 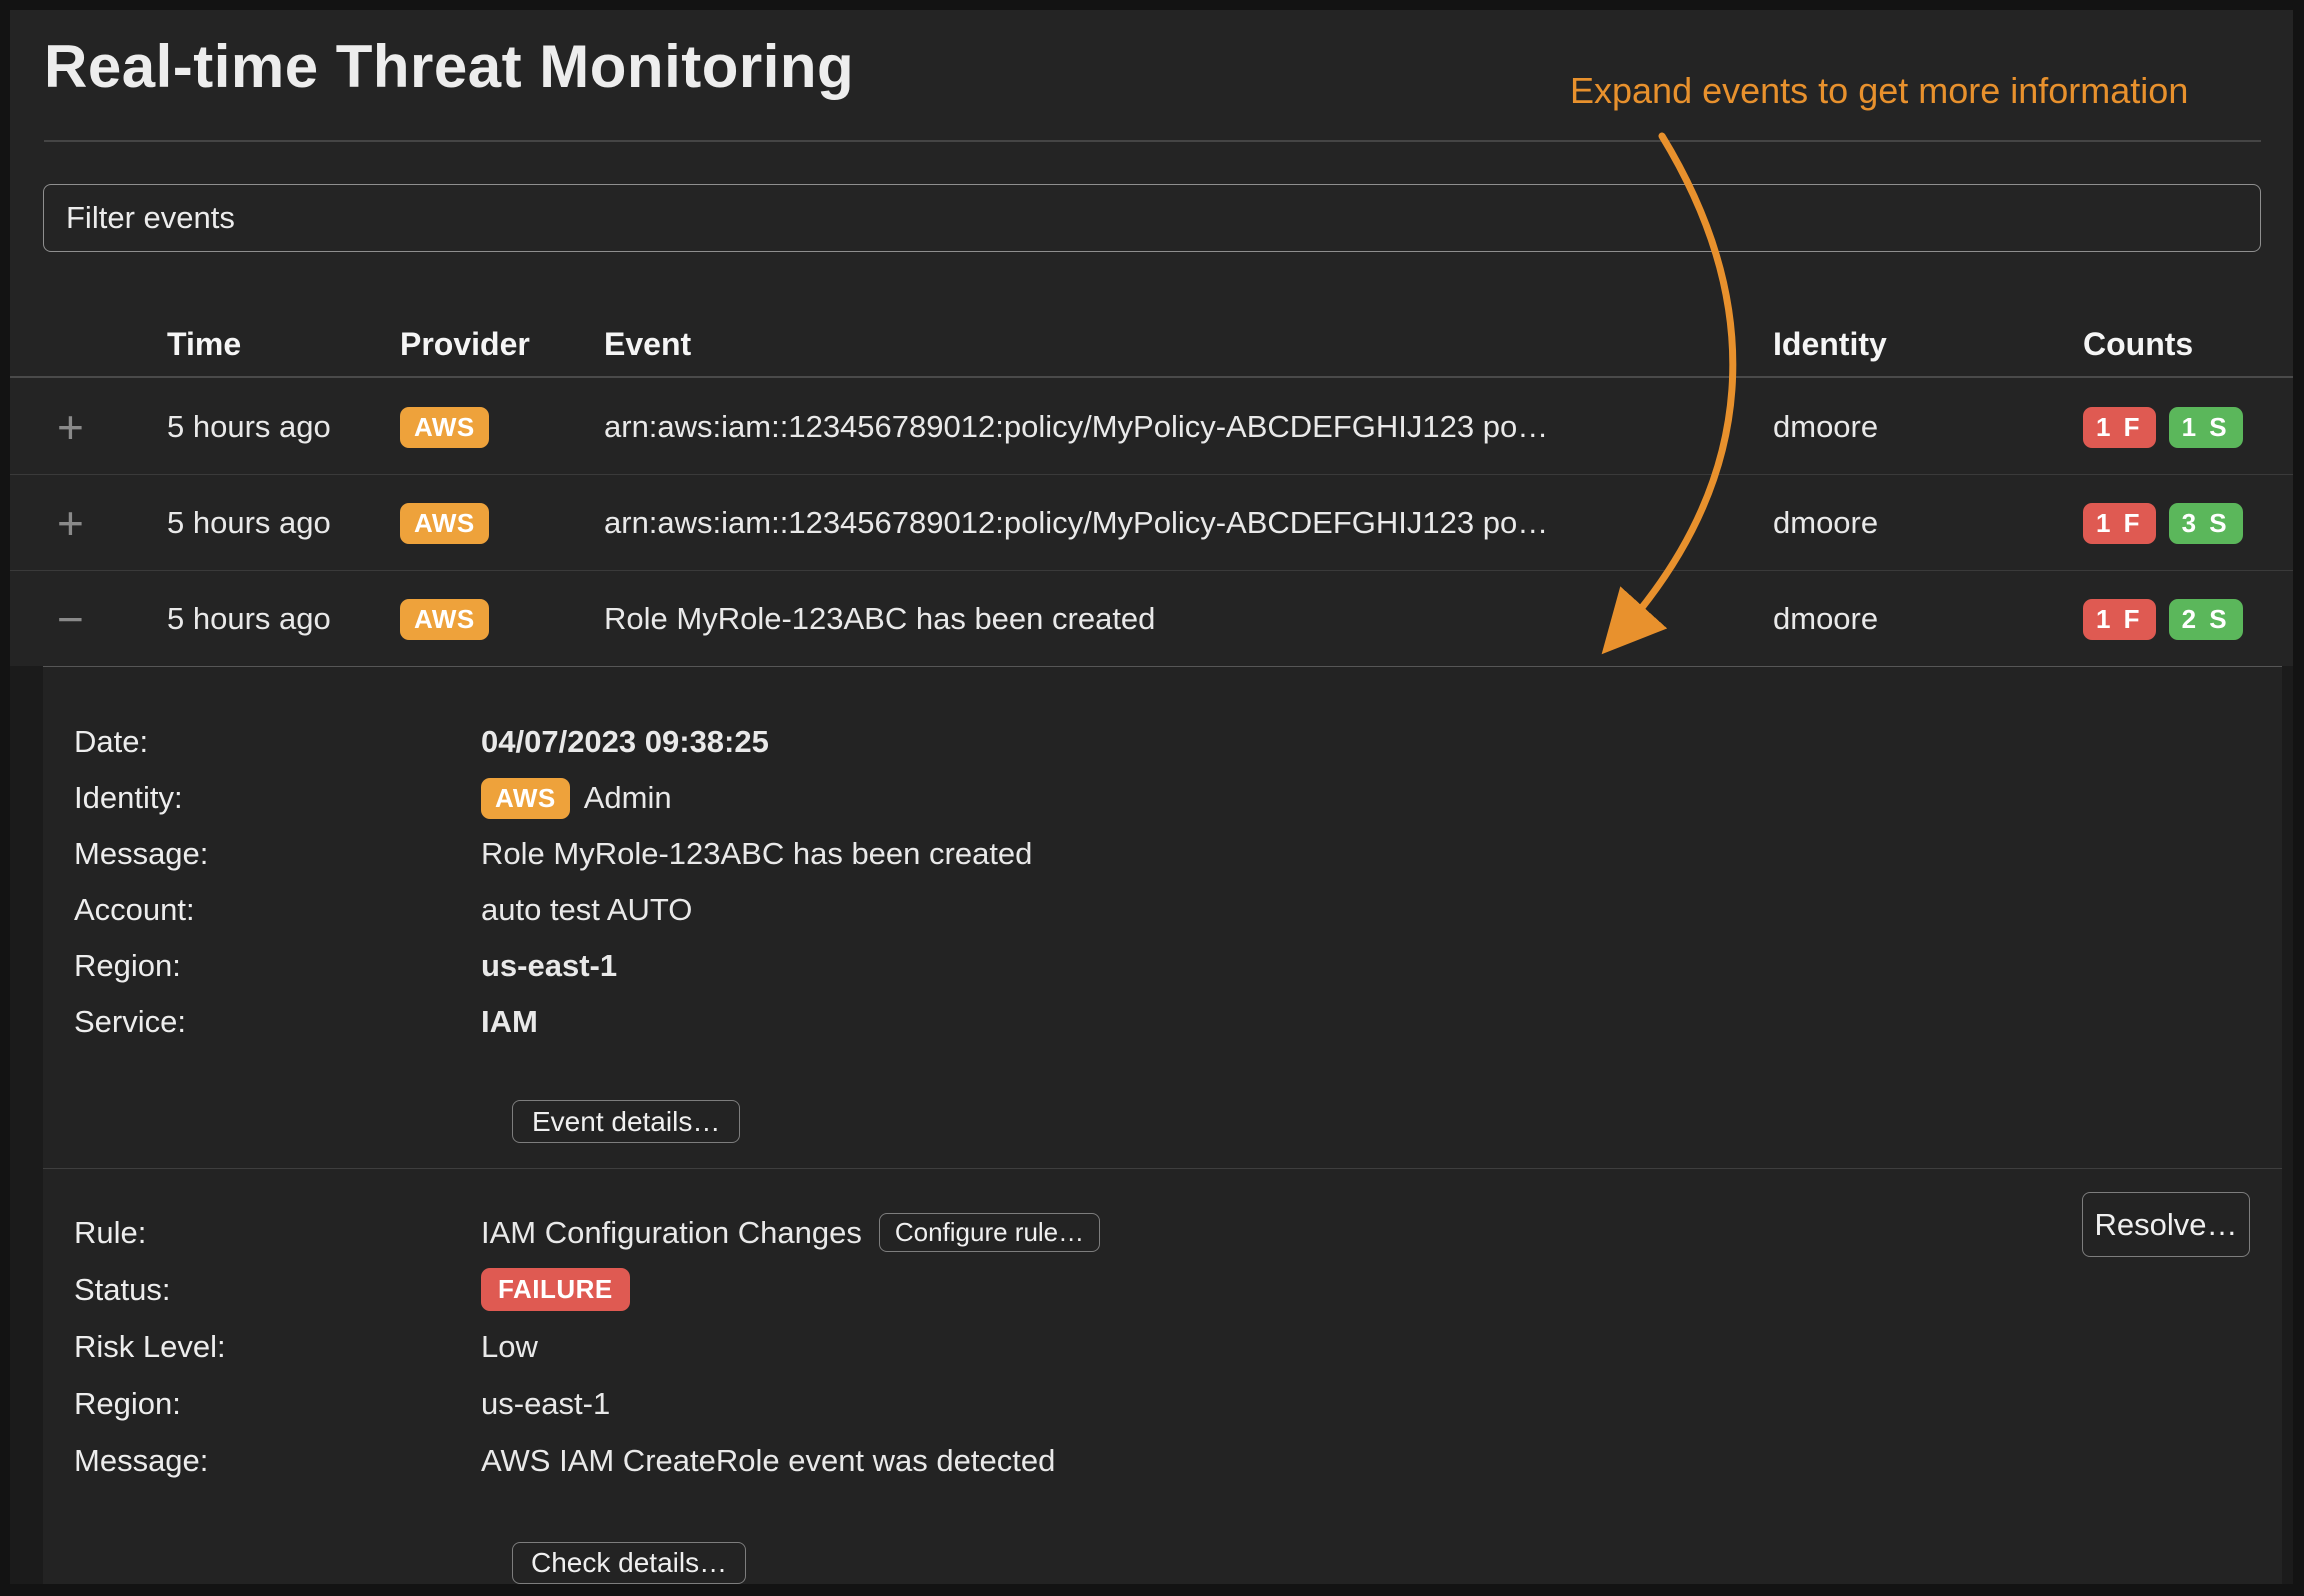 What do you see at coordinates (421, 741) in the screenshot?
I see `detail-field-date: Date: 04/07/2023 09:38:25` at bounding box center [421, 741].